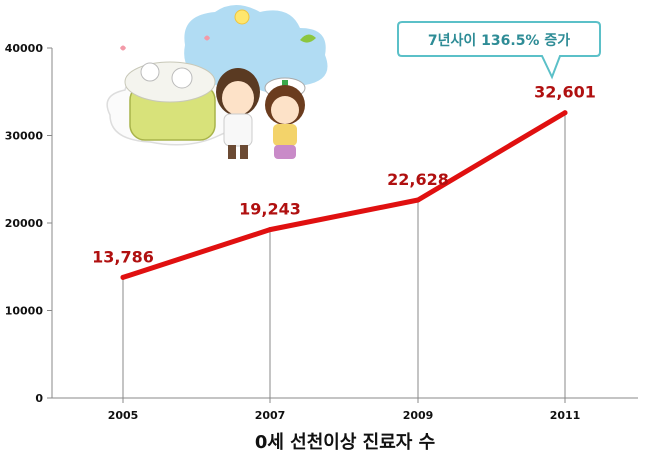  Describe the element at coordinates (123, 256) in the screenshot. I see `data-label: 13,786` at that location.